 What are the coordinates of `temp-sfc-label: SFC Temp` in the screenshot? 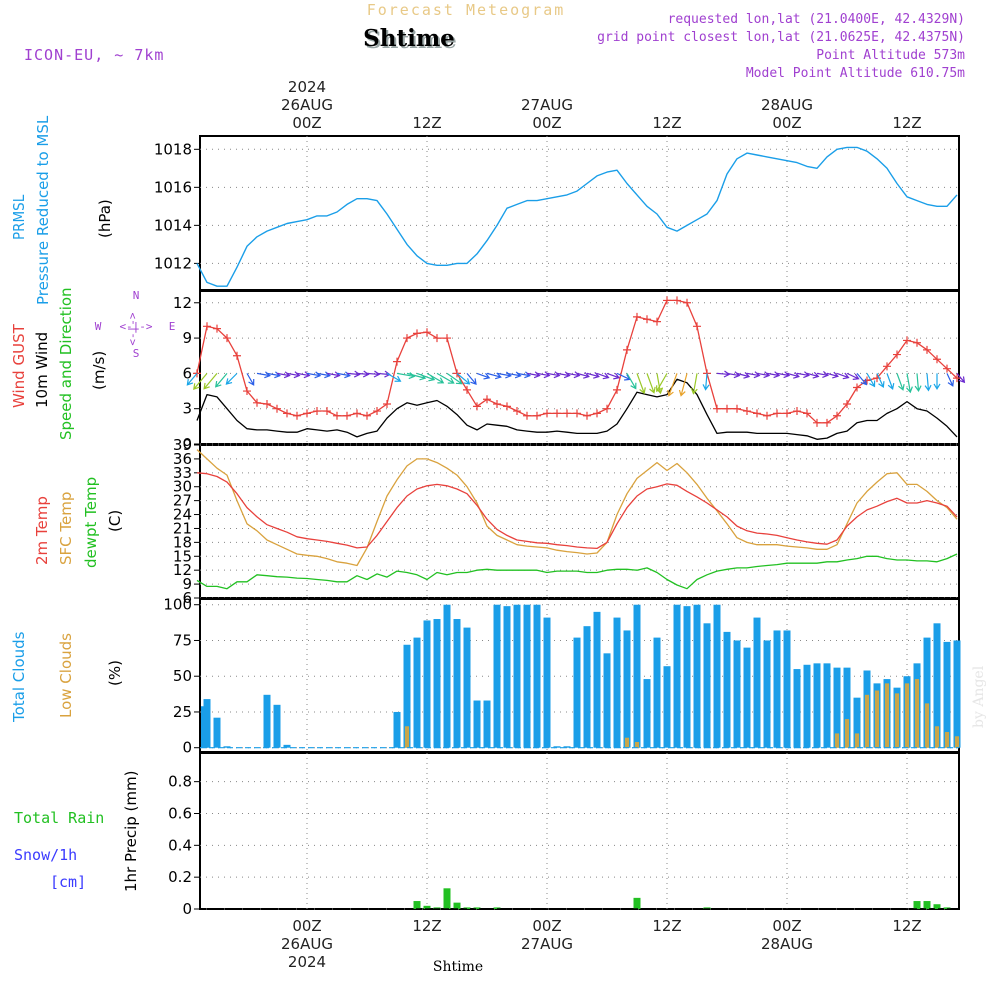 It's located at (66, 528).